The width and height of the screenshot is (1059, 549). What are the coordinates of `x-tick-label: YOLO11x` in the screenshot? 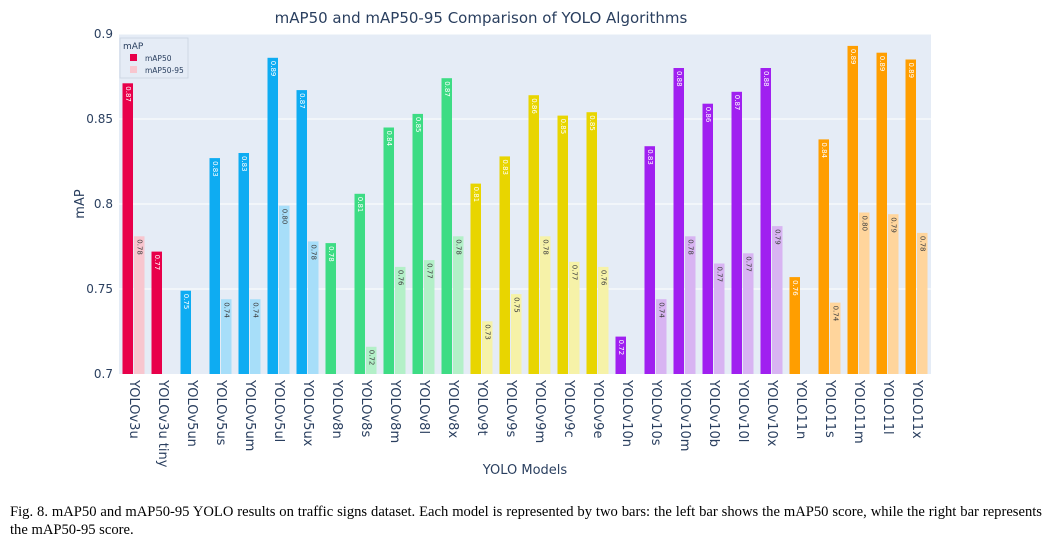 It's located at (916, 409).